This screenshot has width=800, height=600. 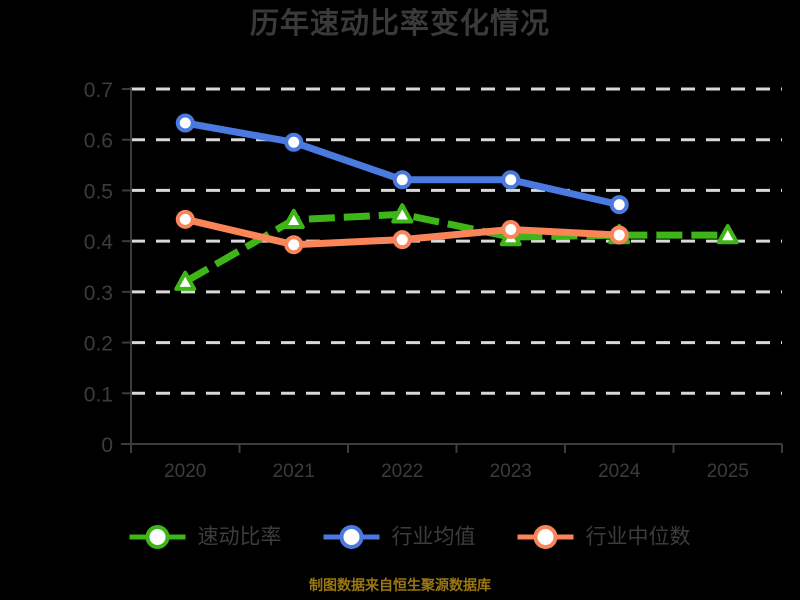 I want to click on x-axis-tick-labels: 2020 2021 2022 2023 2024 2025, so click(x=456, y=471).